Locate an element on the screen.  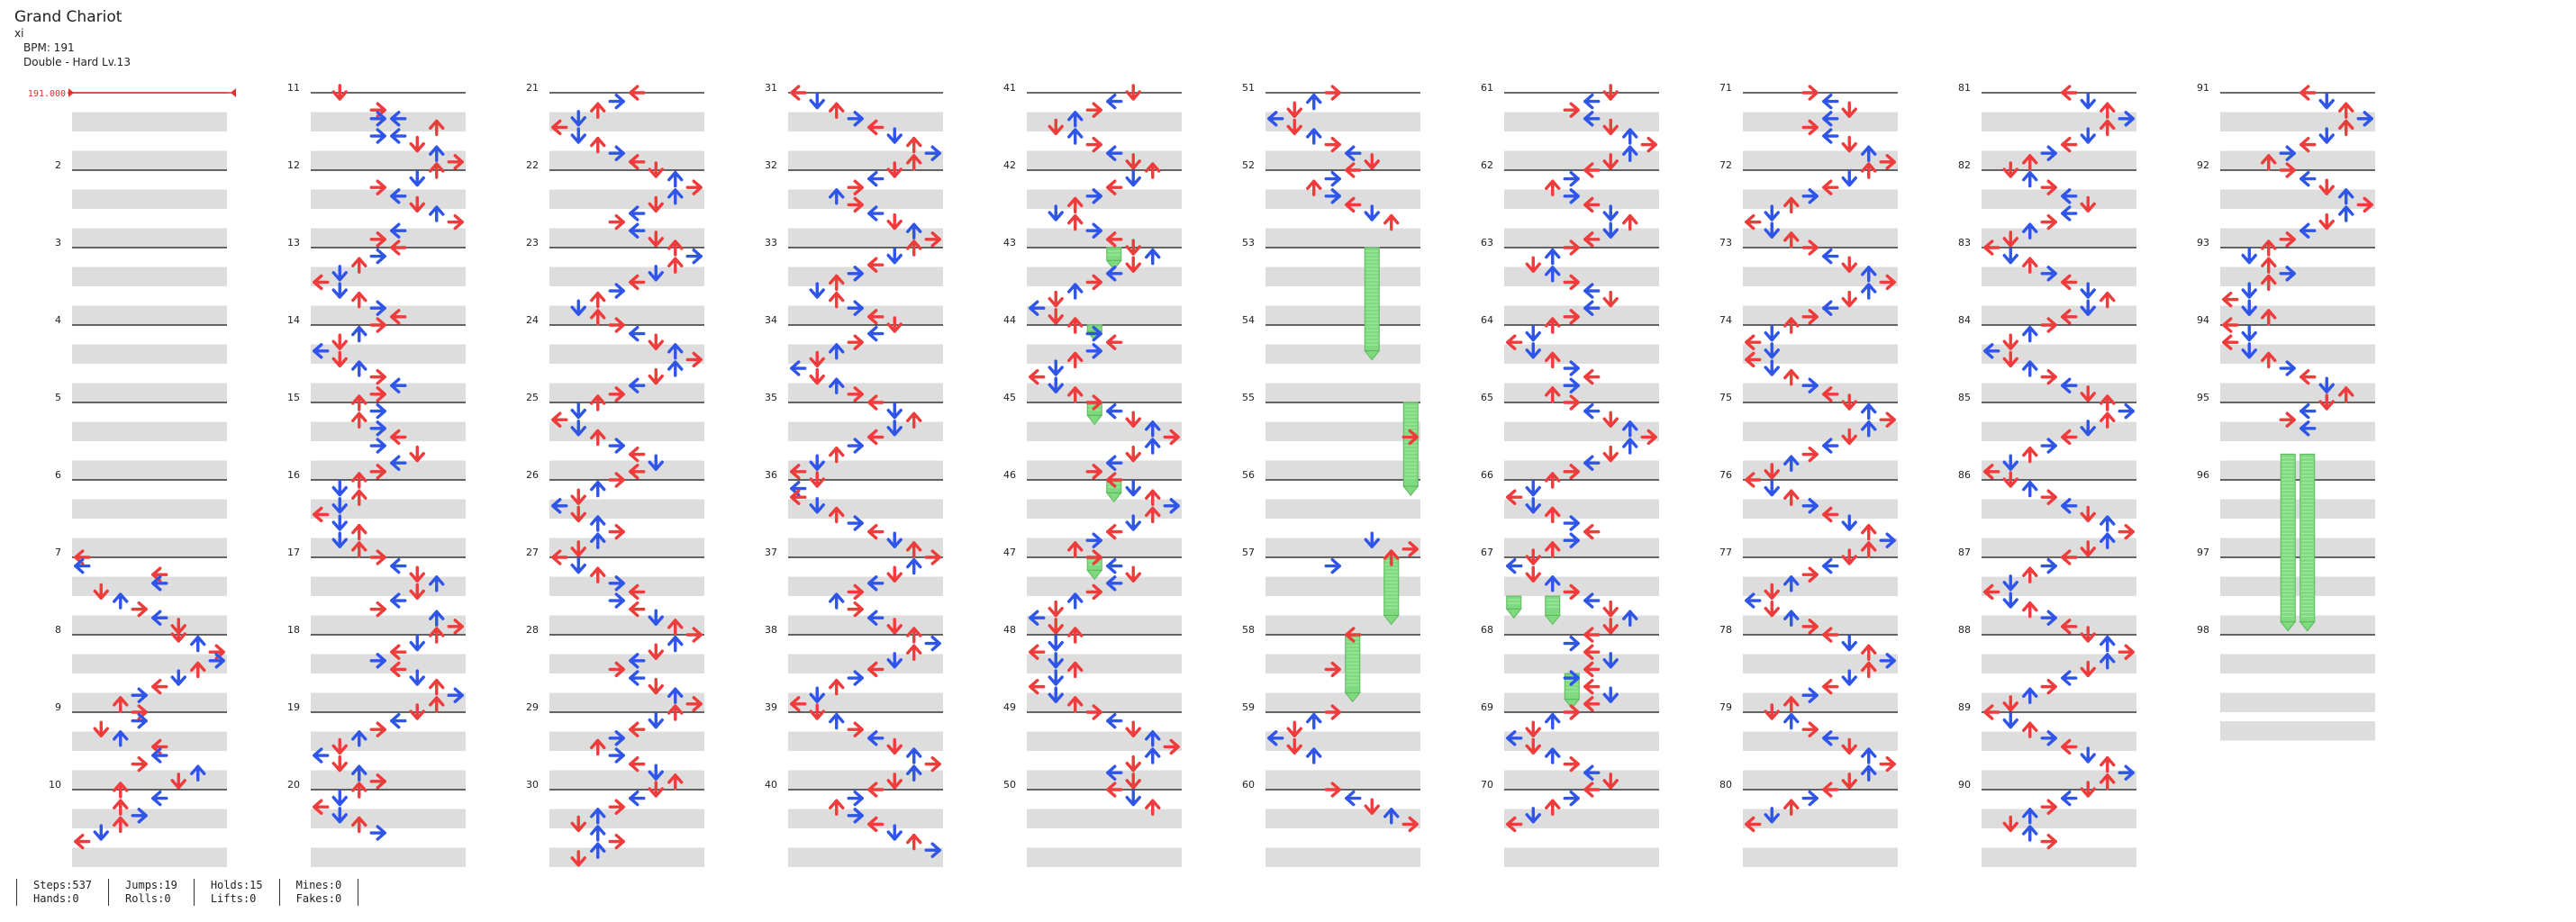
measure-51: 51 is located at coordinates (1331, 126).